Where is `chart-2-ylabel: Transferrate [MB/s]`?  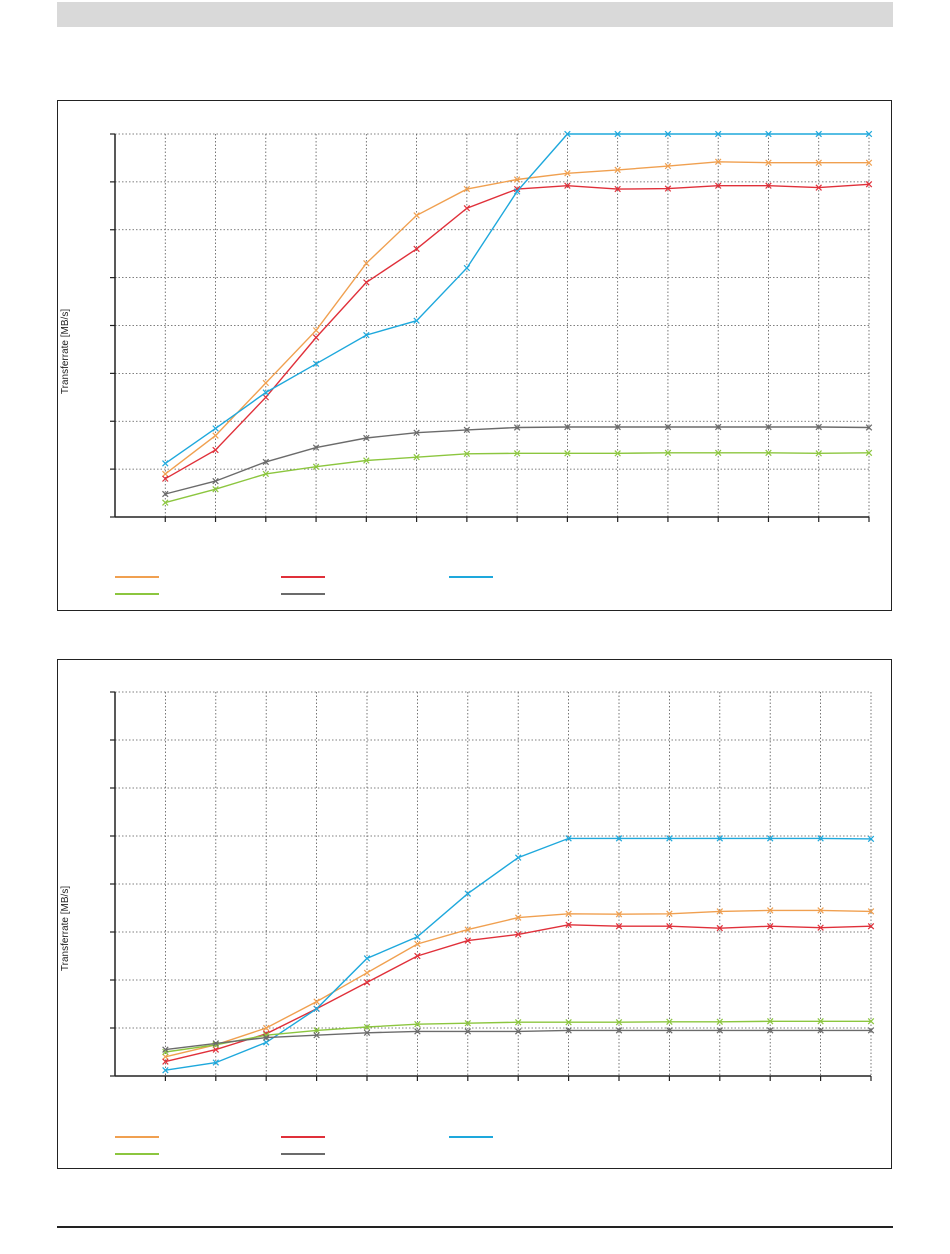
chart-2-ylabel: Transferrate [MB/s] is located at coordinates (66, 928).